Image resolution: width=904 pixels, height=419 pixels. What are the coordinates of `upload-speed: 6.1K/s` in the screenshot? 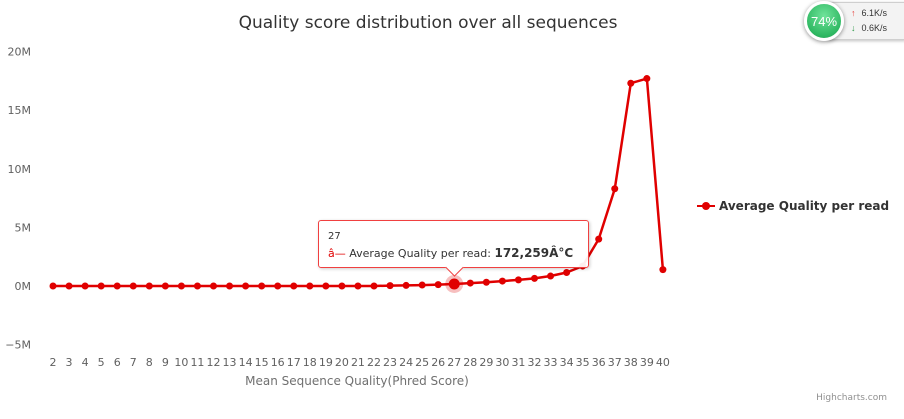 It's located at (874, 13).